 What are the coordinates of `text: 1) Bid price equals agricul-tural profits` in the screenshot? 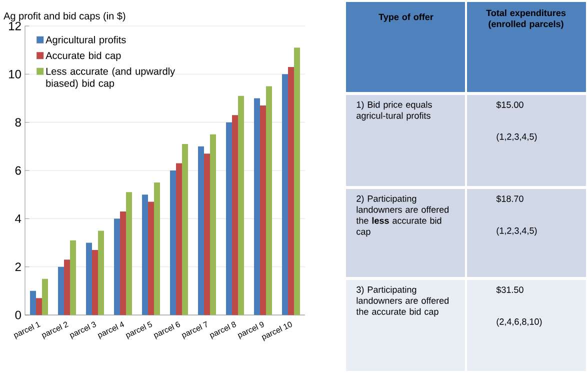 It's located at (394, 111).